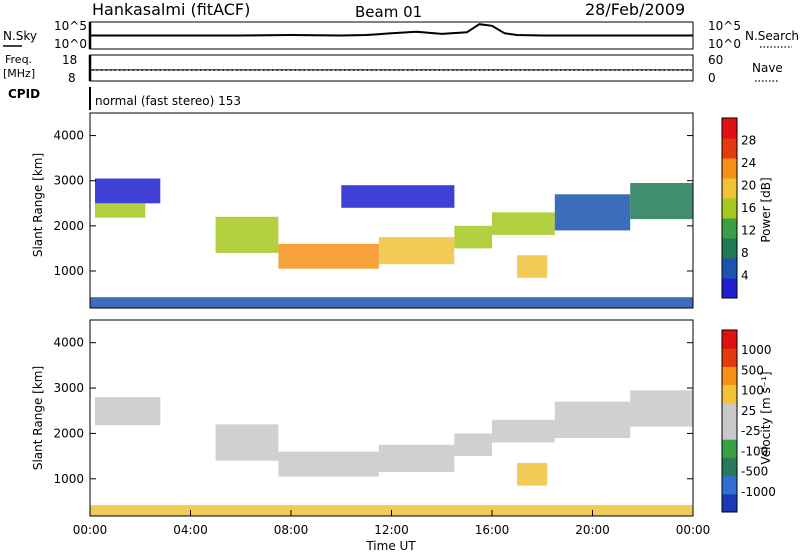 The height and width of the screenshot is (554, 800). Describe the element at coordinates (38, 418) in the screenshot. I see `velocity-y-axis-label: Slant Range [km]` at that location.